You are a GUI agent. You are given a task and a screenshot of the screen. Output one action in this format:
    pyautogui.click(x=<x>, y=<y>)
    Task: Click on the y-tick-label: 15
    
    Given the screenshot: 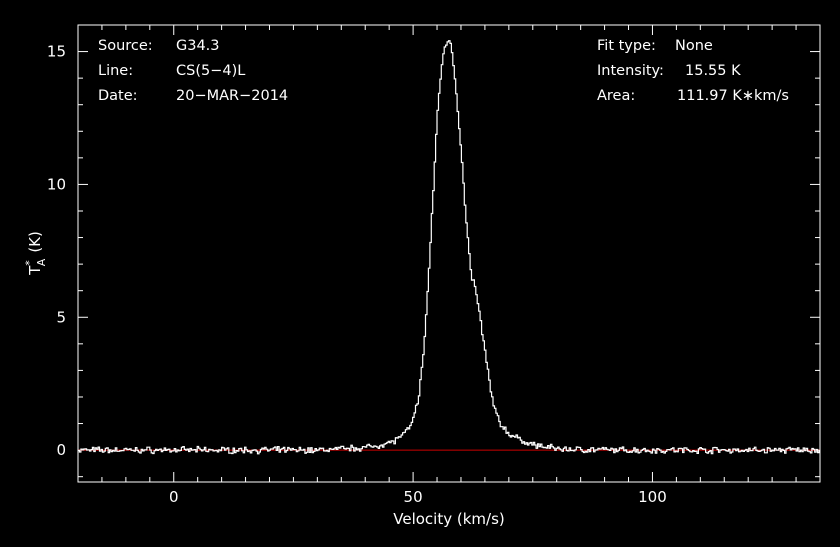 What is the action you would take?
    pyautogui.click(x=56, y=52)
    